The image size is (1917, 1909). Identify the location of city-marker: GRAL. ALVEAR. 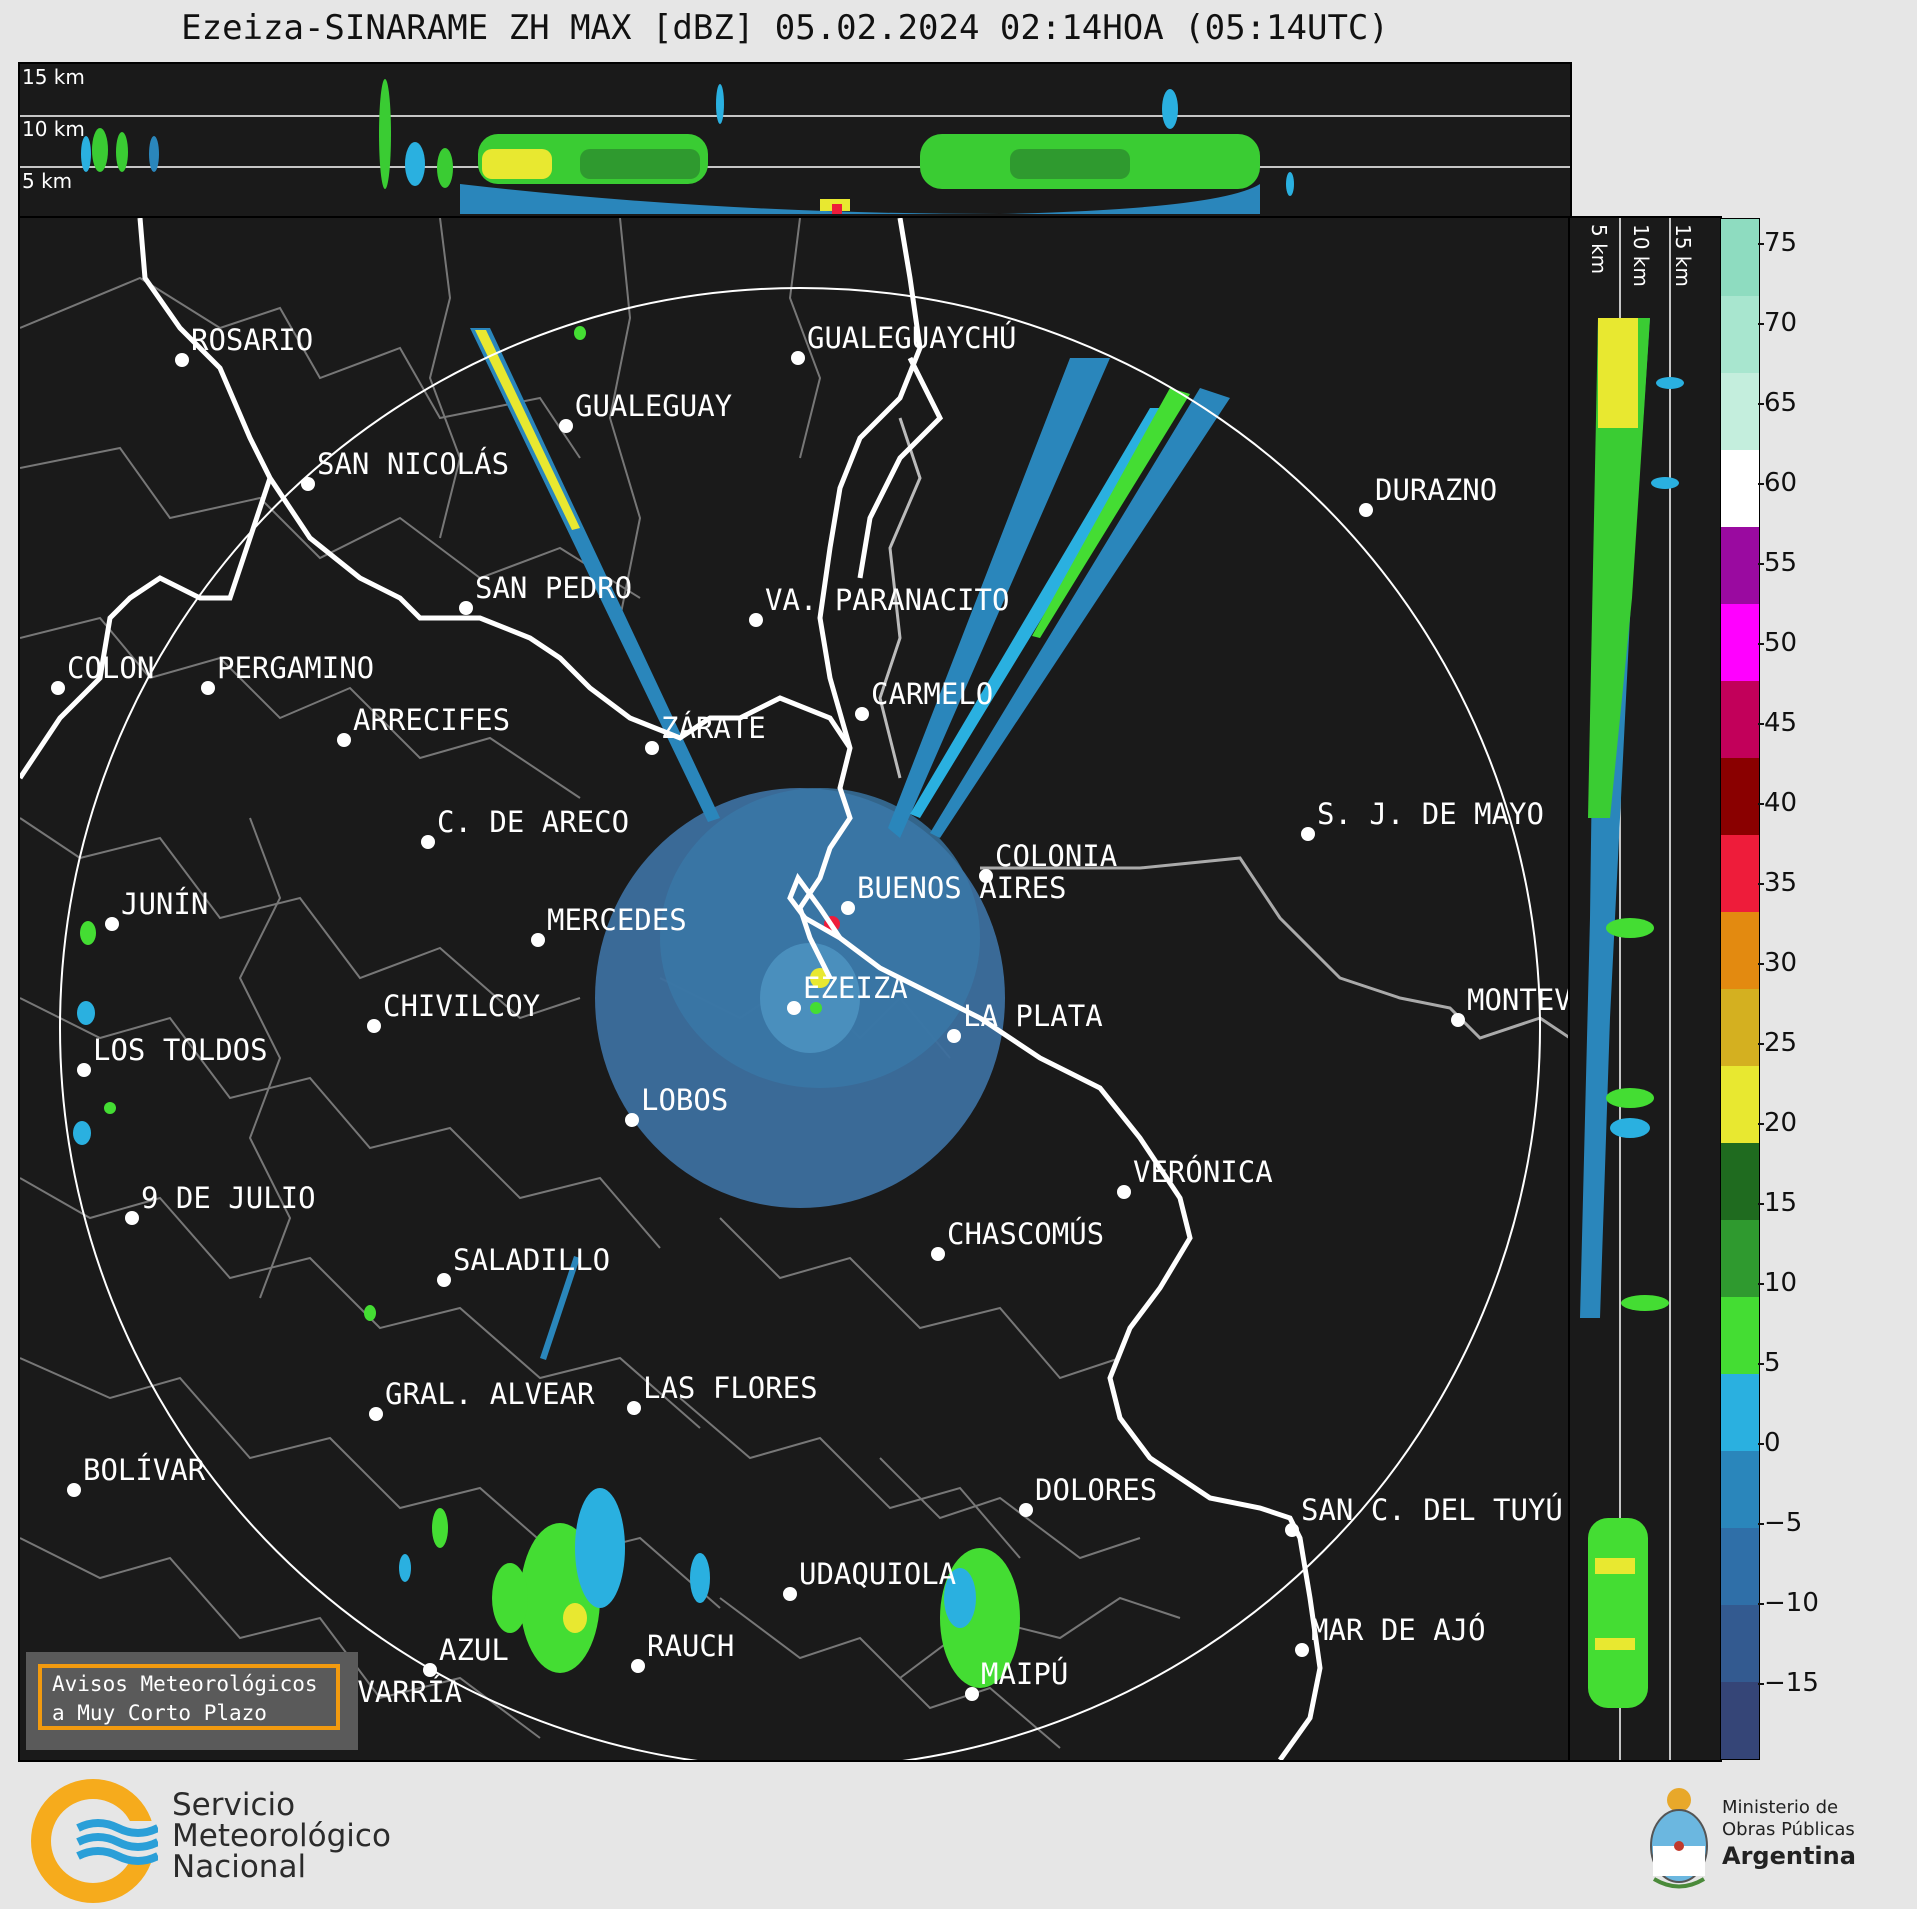
(482, 1399).